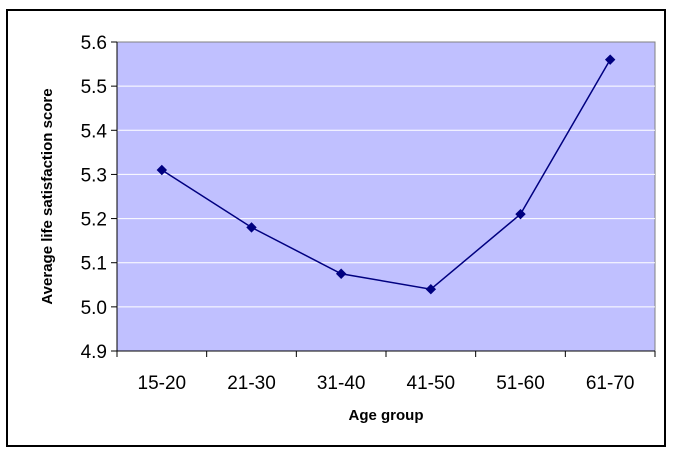 This screenshot has width=679, height=465. I want to click on y-axis-title: Average life satisfaction score, so click(47, 196).